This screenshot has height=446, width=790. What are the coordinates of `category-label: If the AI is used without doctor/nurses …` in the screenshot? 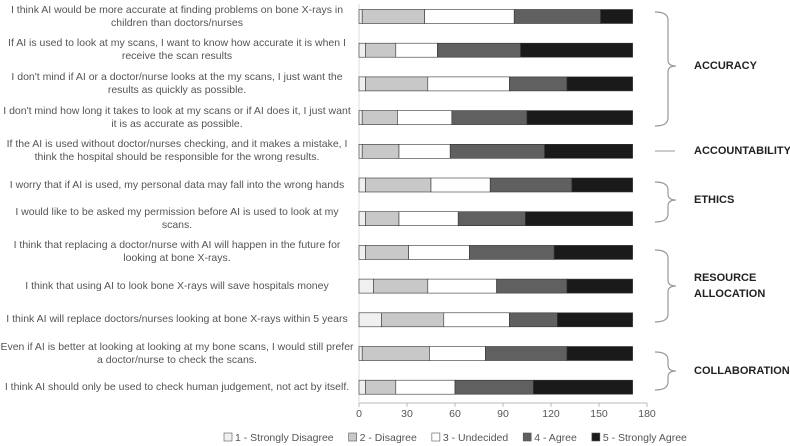 It's located at (177, 151).